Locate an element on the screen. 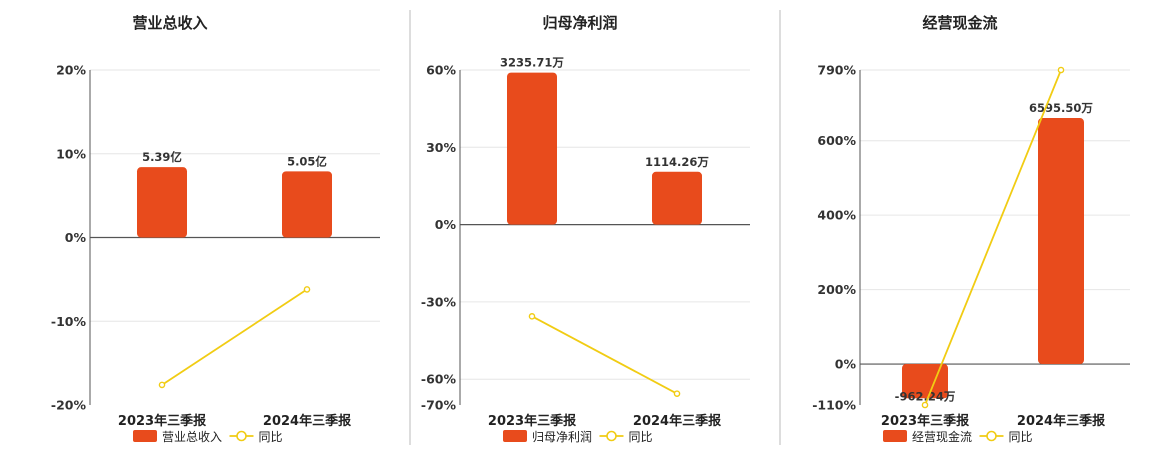  bar-data-label: 5.39亿 is located at coordinates (162, 157).